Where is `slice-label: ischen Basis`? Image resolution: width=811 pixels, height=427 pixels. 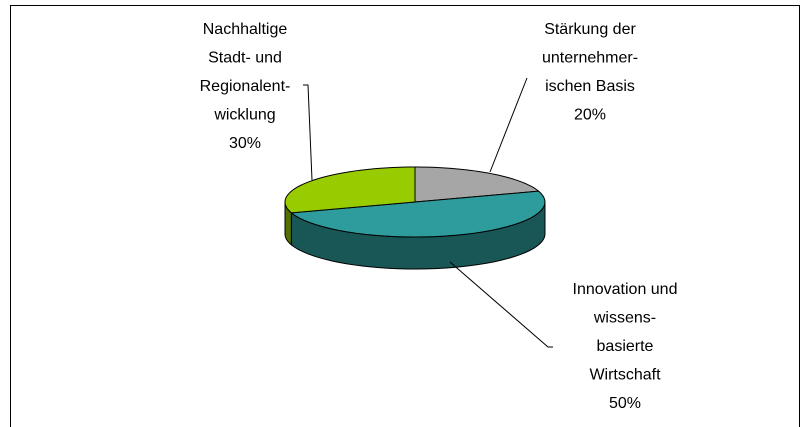 slice-label: ischen Basis is located at coordinates (590, 86).